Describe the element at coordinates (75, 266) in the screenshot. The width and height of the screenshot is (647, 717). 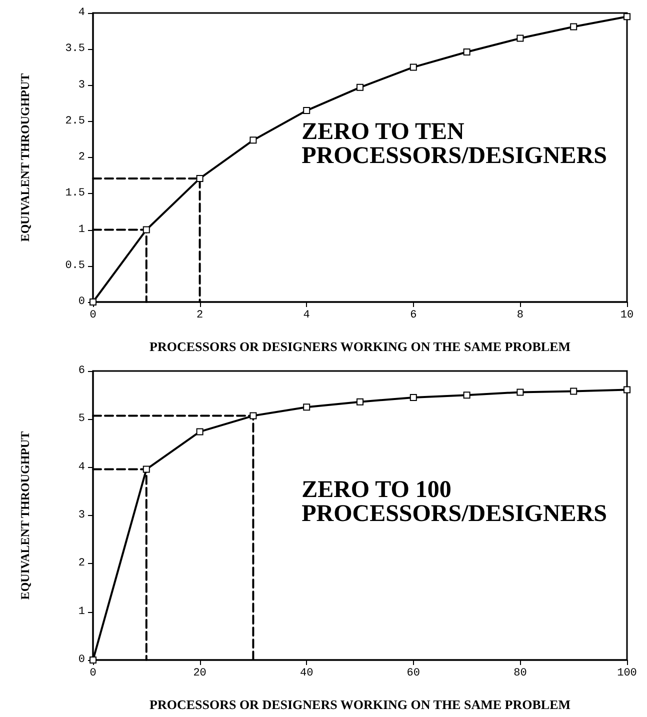
I see `y-tick-label: 0.5` at that location.